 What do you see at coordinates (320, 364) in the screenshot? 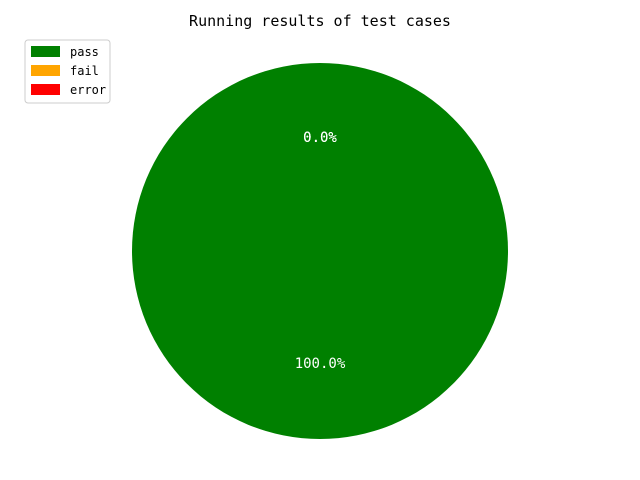
I see `percent-label-pass: 100.0%` at bounding box center [320, 364].